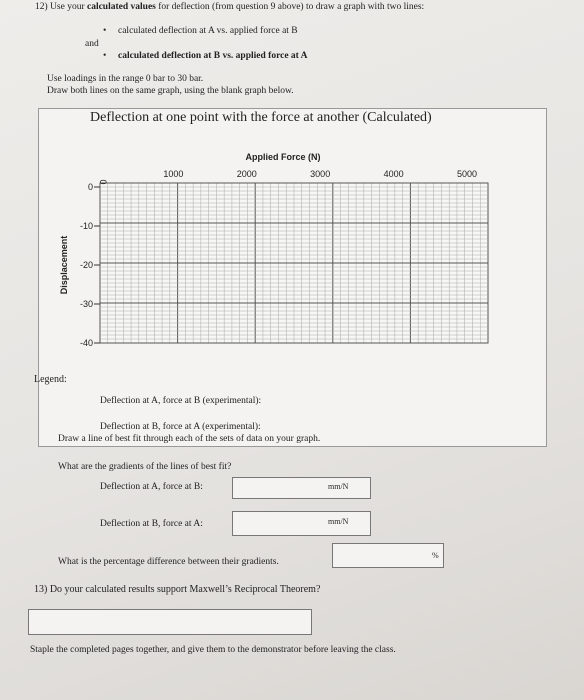 The height and width of the screenshot is (700, 584). Describe the element at coordinates (247, 174) in the screenshot. I see `x-tick-label: 2000` at that location.